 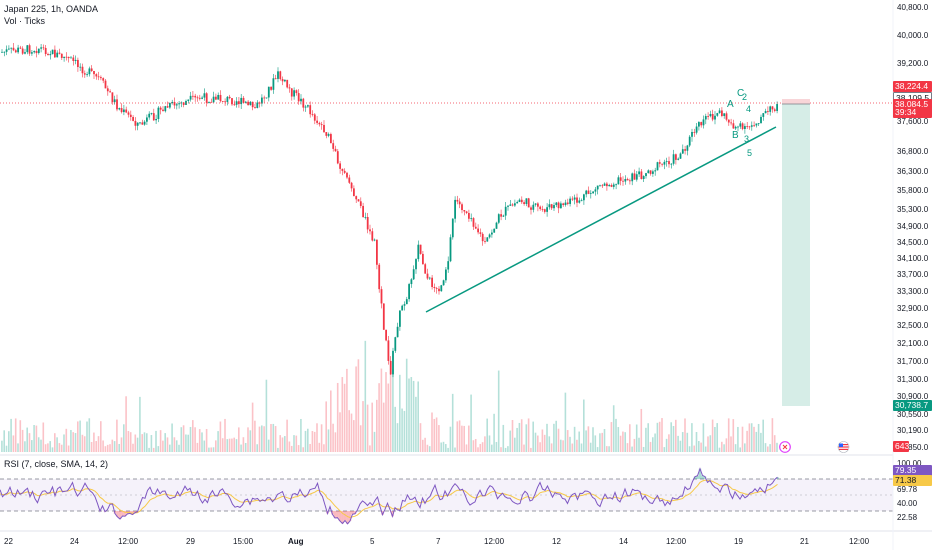 I want to click on wave-label-4: 4, so click(x=749, y=109).